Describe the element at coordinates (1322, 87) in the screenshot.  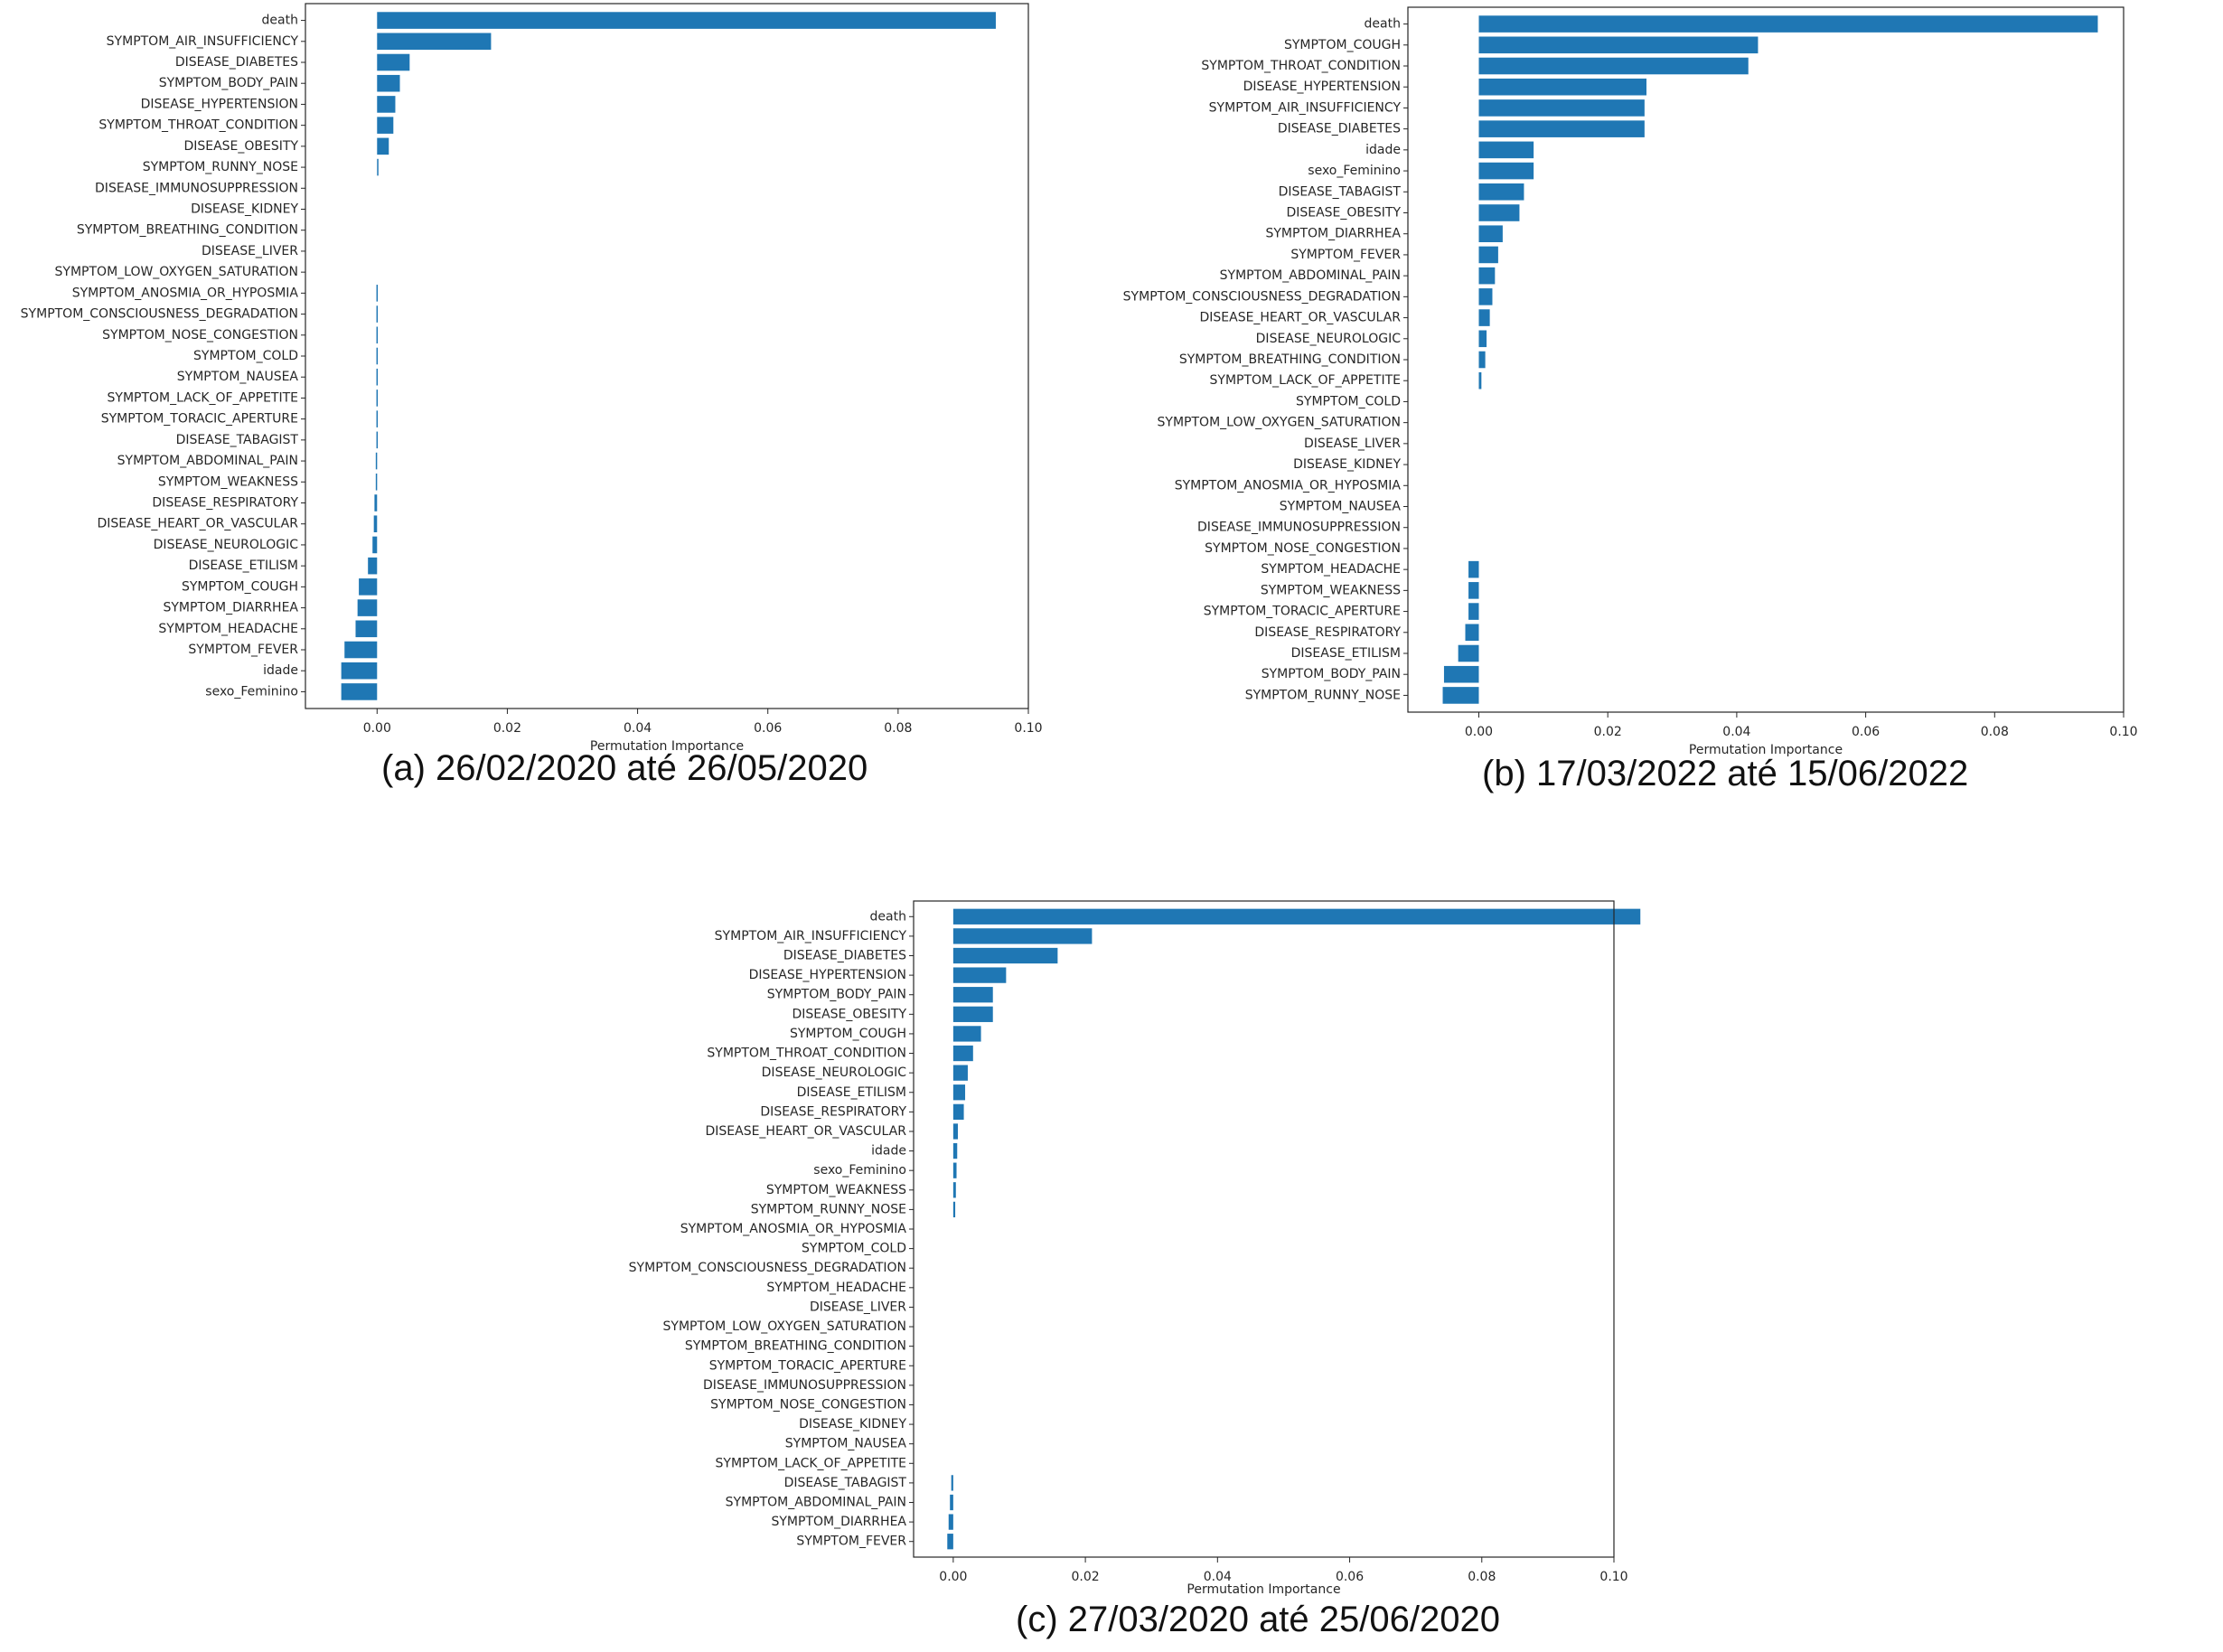
I see `y-tick-label: DISEASE_HYPERTENSION` at that location.